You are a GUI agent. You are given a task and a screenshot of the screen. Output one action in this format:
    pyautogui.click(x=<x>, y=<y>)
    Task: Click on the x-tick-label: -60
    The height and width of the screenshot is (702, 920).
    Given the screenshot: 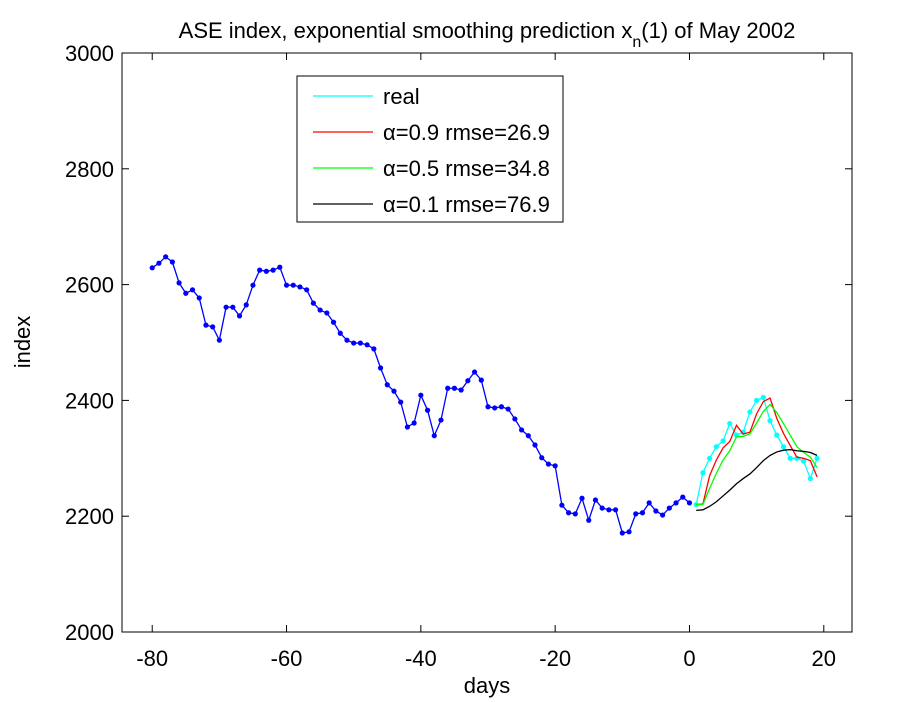 What is the action you would take?
    pyautogui.click(x=287, y=658)
    